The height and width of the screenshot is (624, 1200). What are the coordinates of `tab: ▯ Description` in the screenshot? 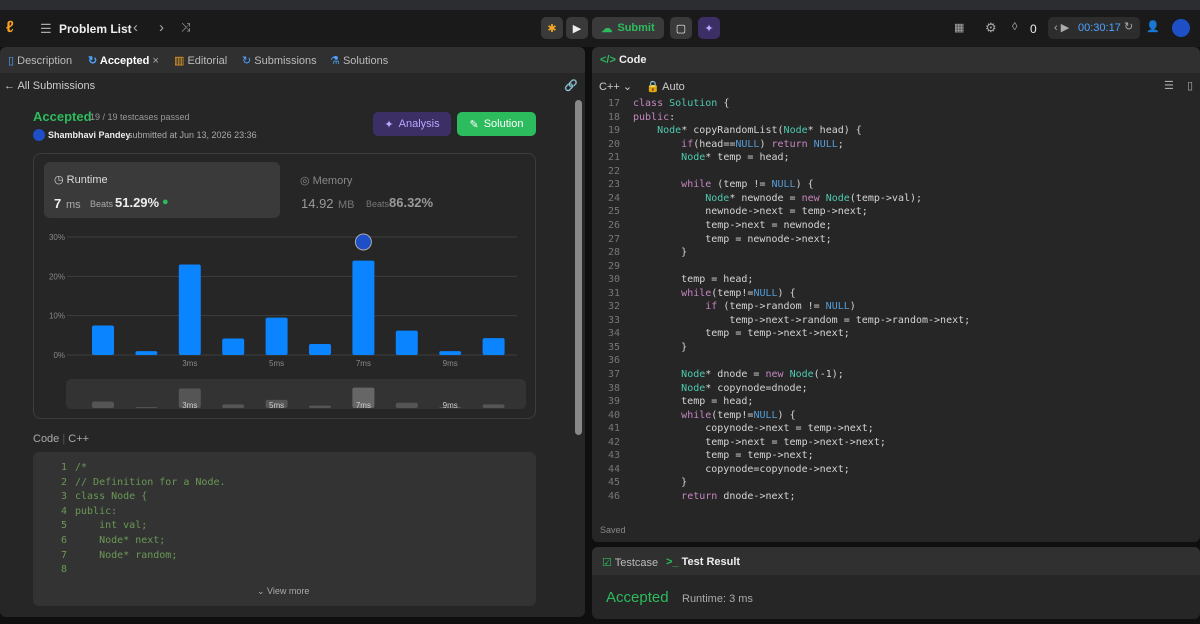 It's located at (40, 61).